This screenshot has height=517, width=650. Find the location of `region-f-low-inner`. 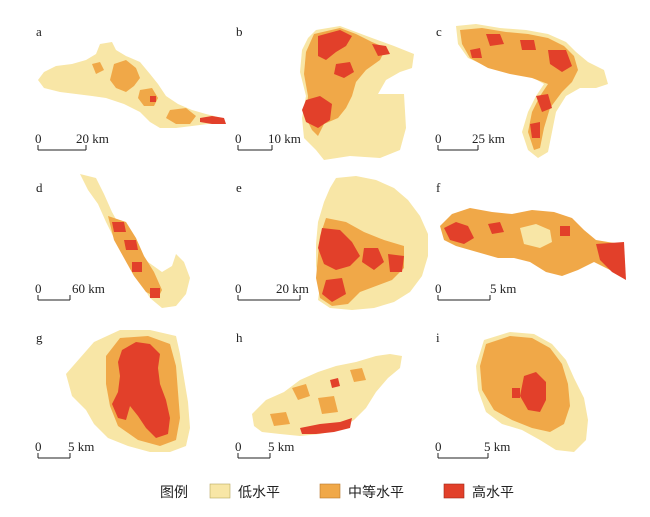

region-f-low-inner is located at coordinates (536, 236).